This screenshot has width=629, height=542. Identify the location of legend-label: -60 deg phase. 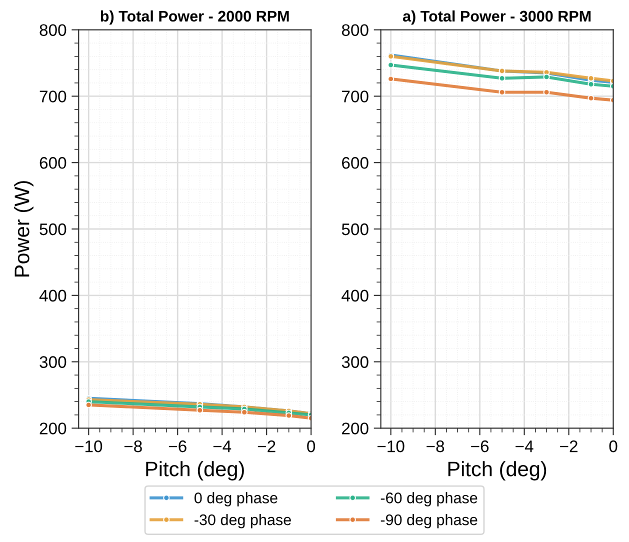
(429, 499).